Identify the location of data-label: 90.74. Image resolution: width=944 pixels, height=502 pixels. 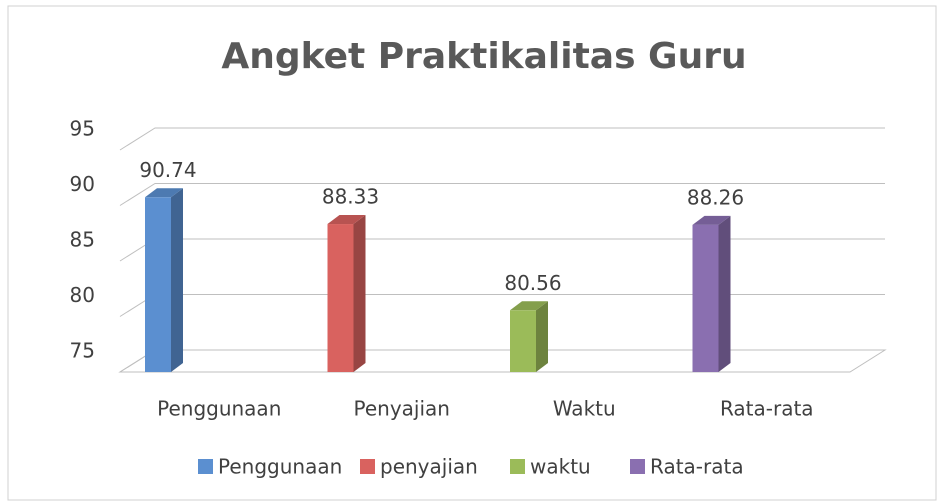
(167, 170).